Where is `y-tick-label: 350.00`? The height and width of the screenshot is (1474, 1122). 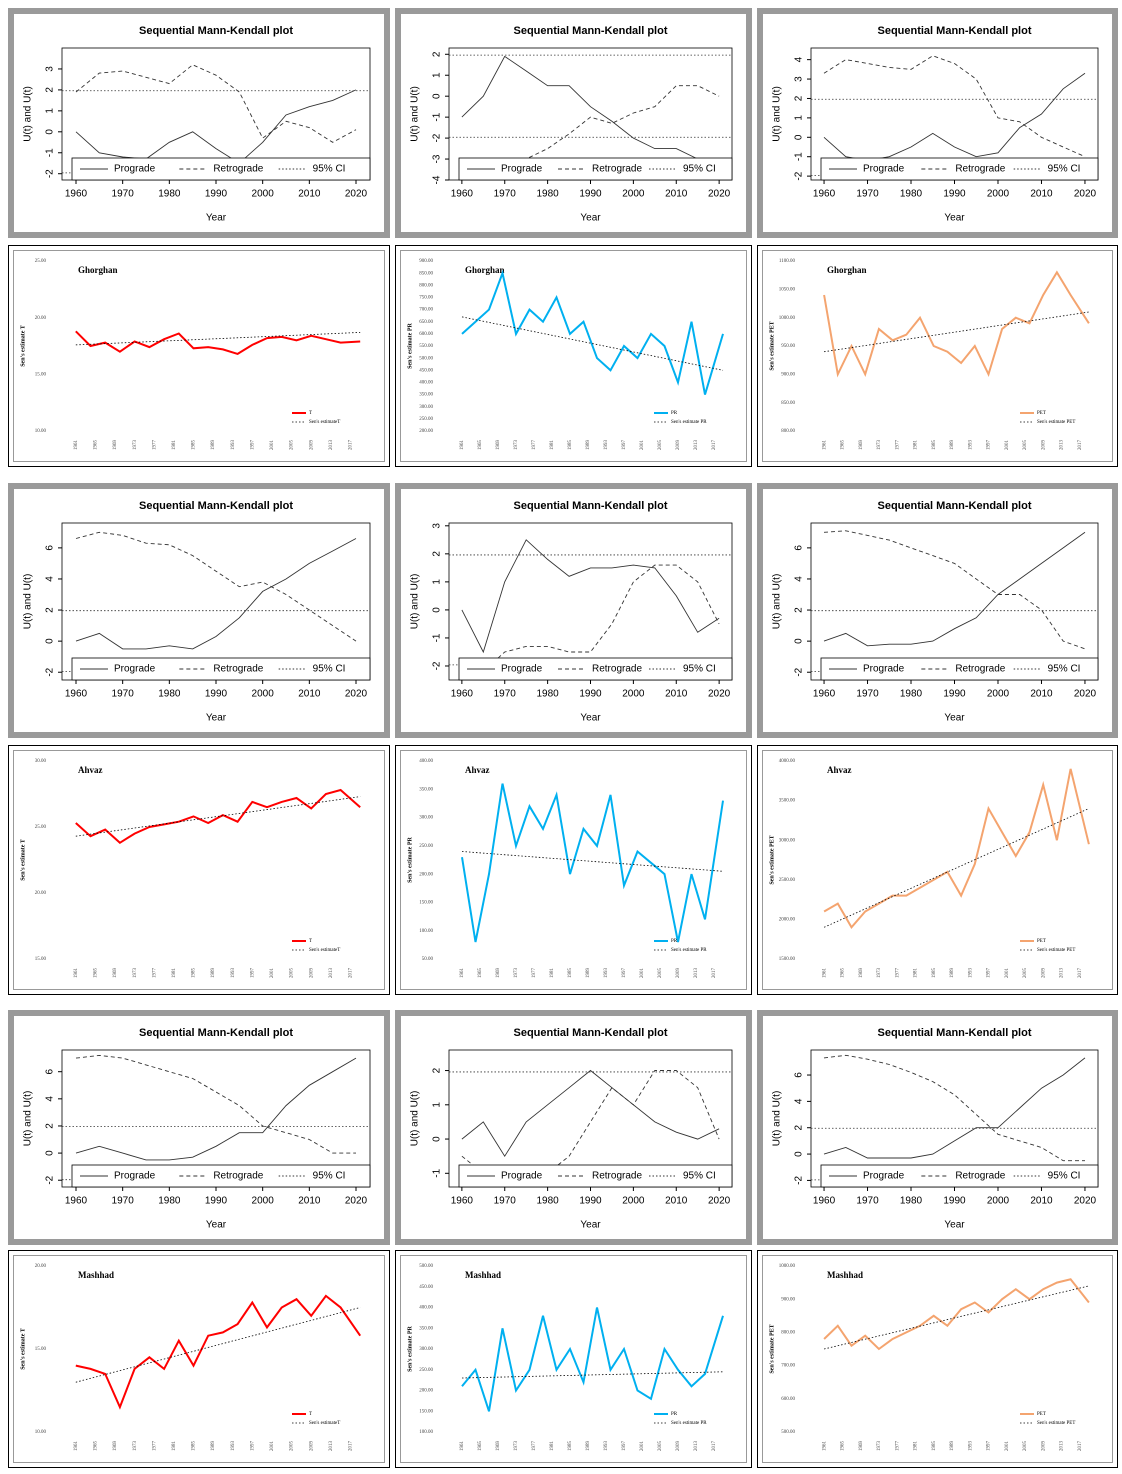 y-tick-label: 350.00 is located at coordinates (426, 395).